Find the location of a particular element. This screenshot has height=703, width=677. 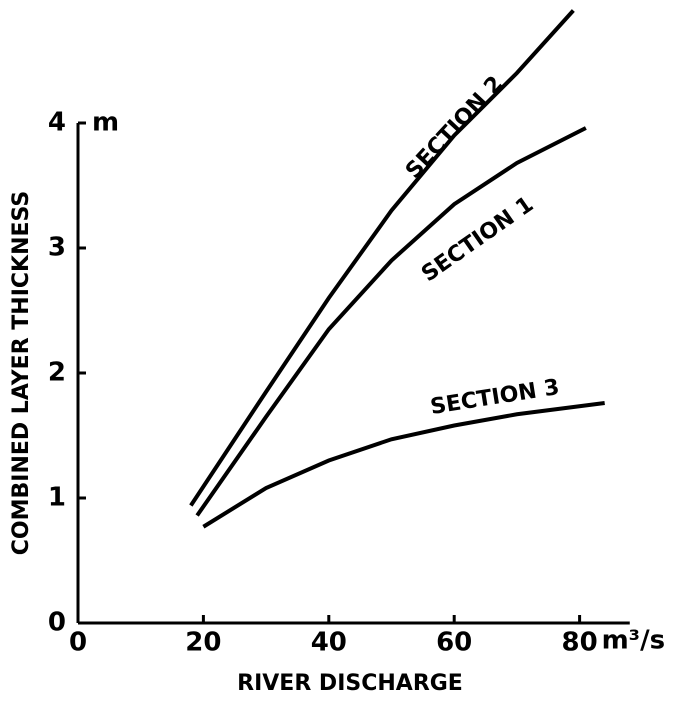

x-tick-label: 60 is located at coordinates (454, 643).